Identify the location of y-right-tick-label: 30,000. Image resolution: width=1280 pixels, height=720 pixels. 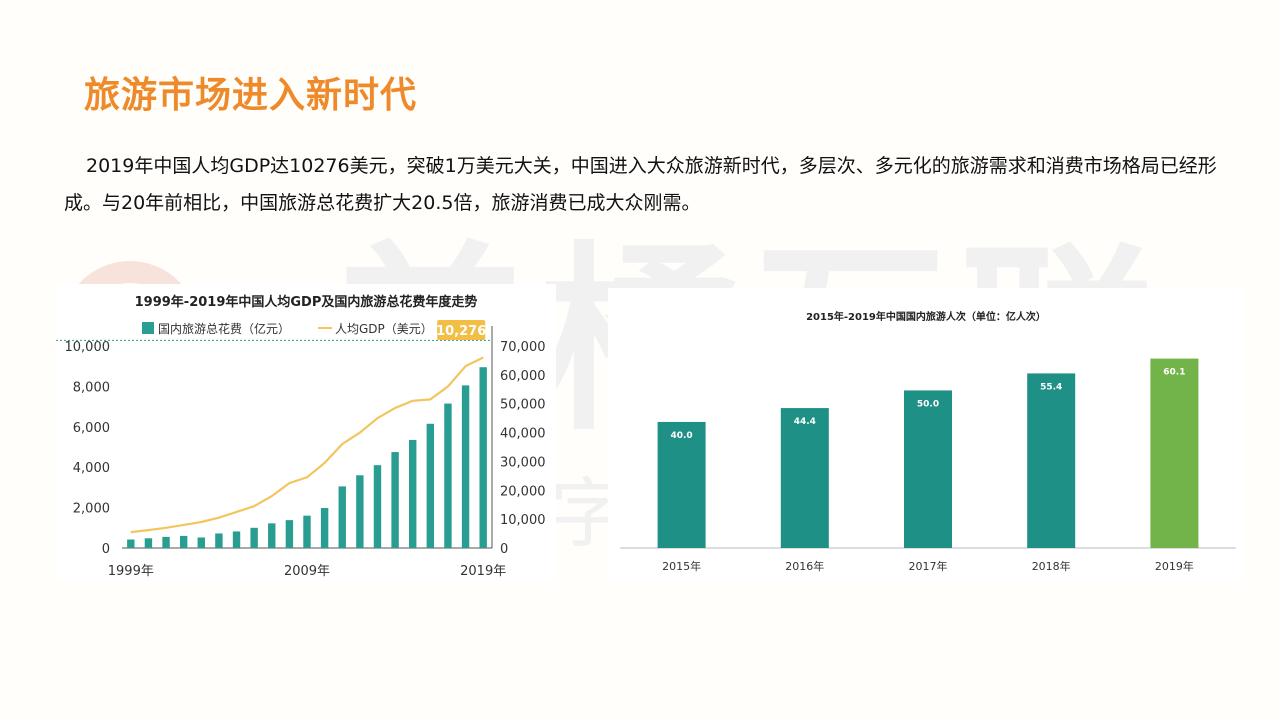
(523, 462).